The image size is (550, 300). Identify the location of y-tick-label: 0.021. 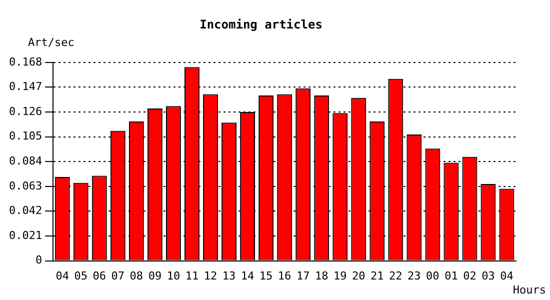
(25, 235).